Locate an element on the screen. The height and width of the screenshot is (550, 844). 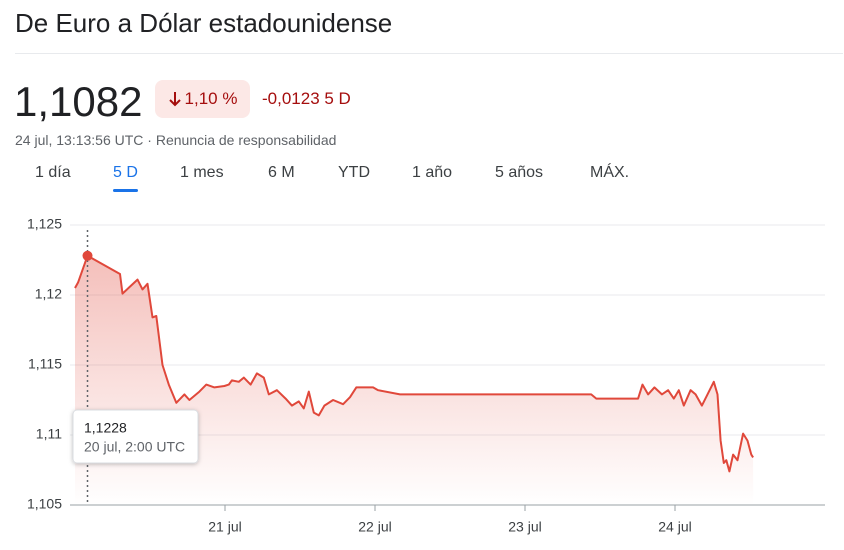
tab: 1 día is located at coordinates (53, 172).